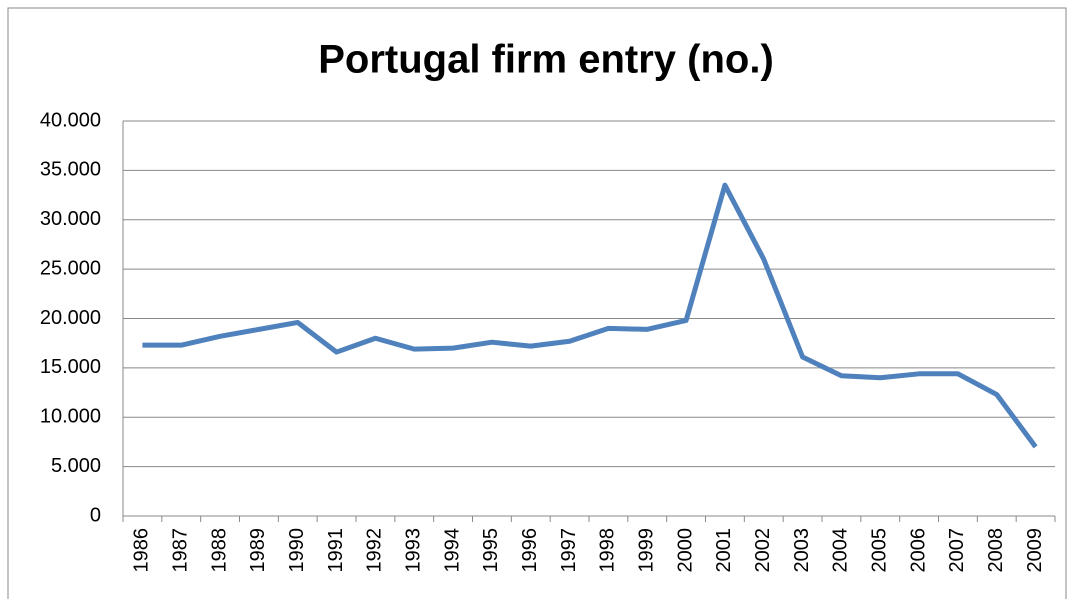 Image resolution: width=1073 pixels, height=599 pixels. What do you see at coordinates (802, 550) in the screenshot?
I see `x-tick-label: 2003` at bounding box center [802, 550].